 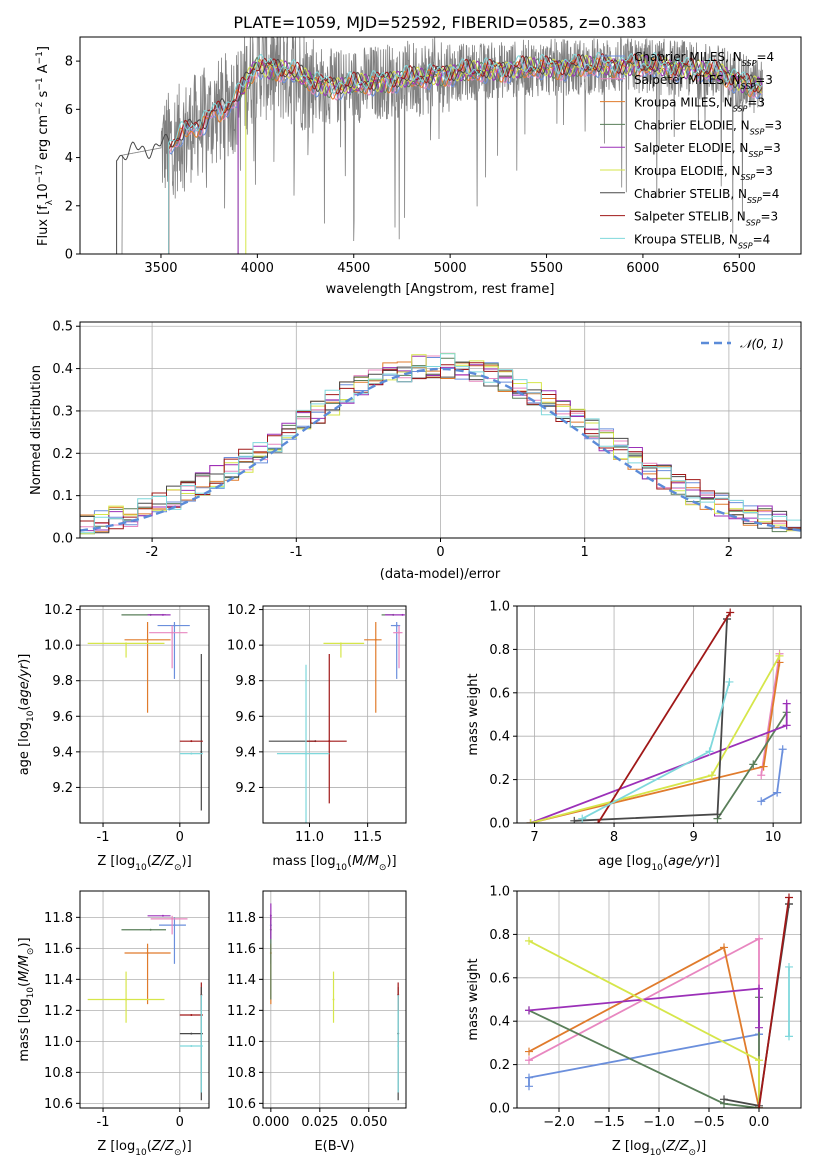 What do you see at coordinates (499, 607) in the screenshot?
I see `y-tick-label: 1.0` at bounding box center [499, 607].